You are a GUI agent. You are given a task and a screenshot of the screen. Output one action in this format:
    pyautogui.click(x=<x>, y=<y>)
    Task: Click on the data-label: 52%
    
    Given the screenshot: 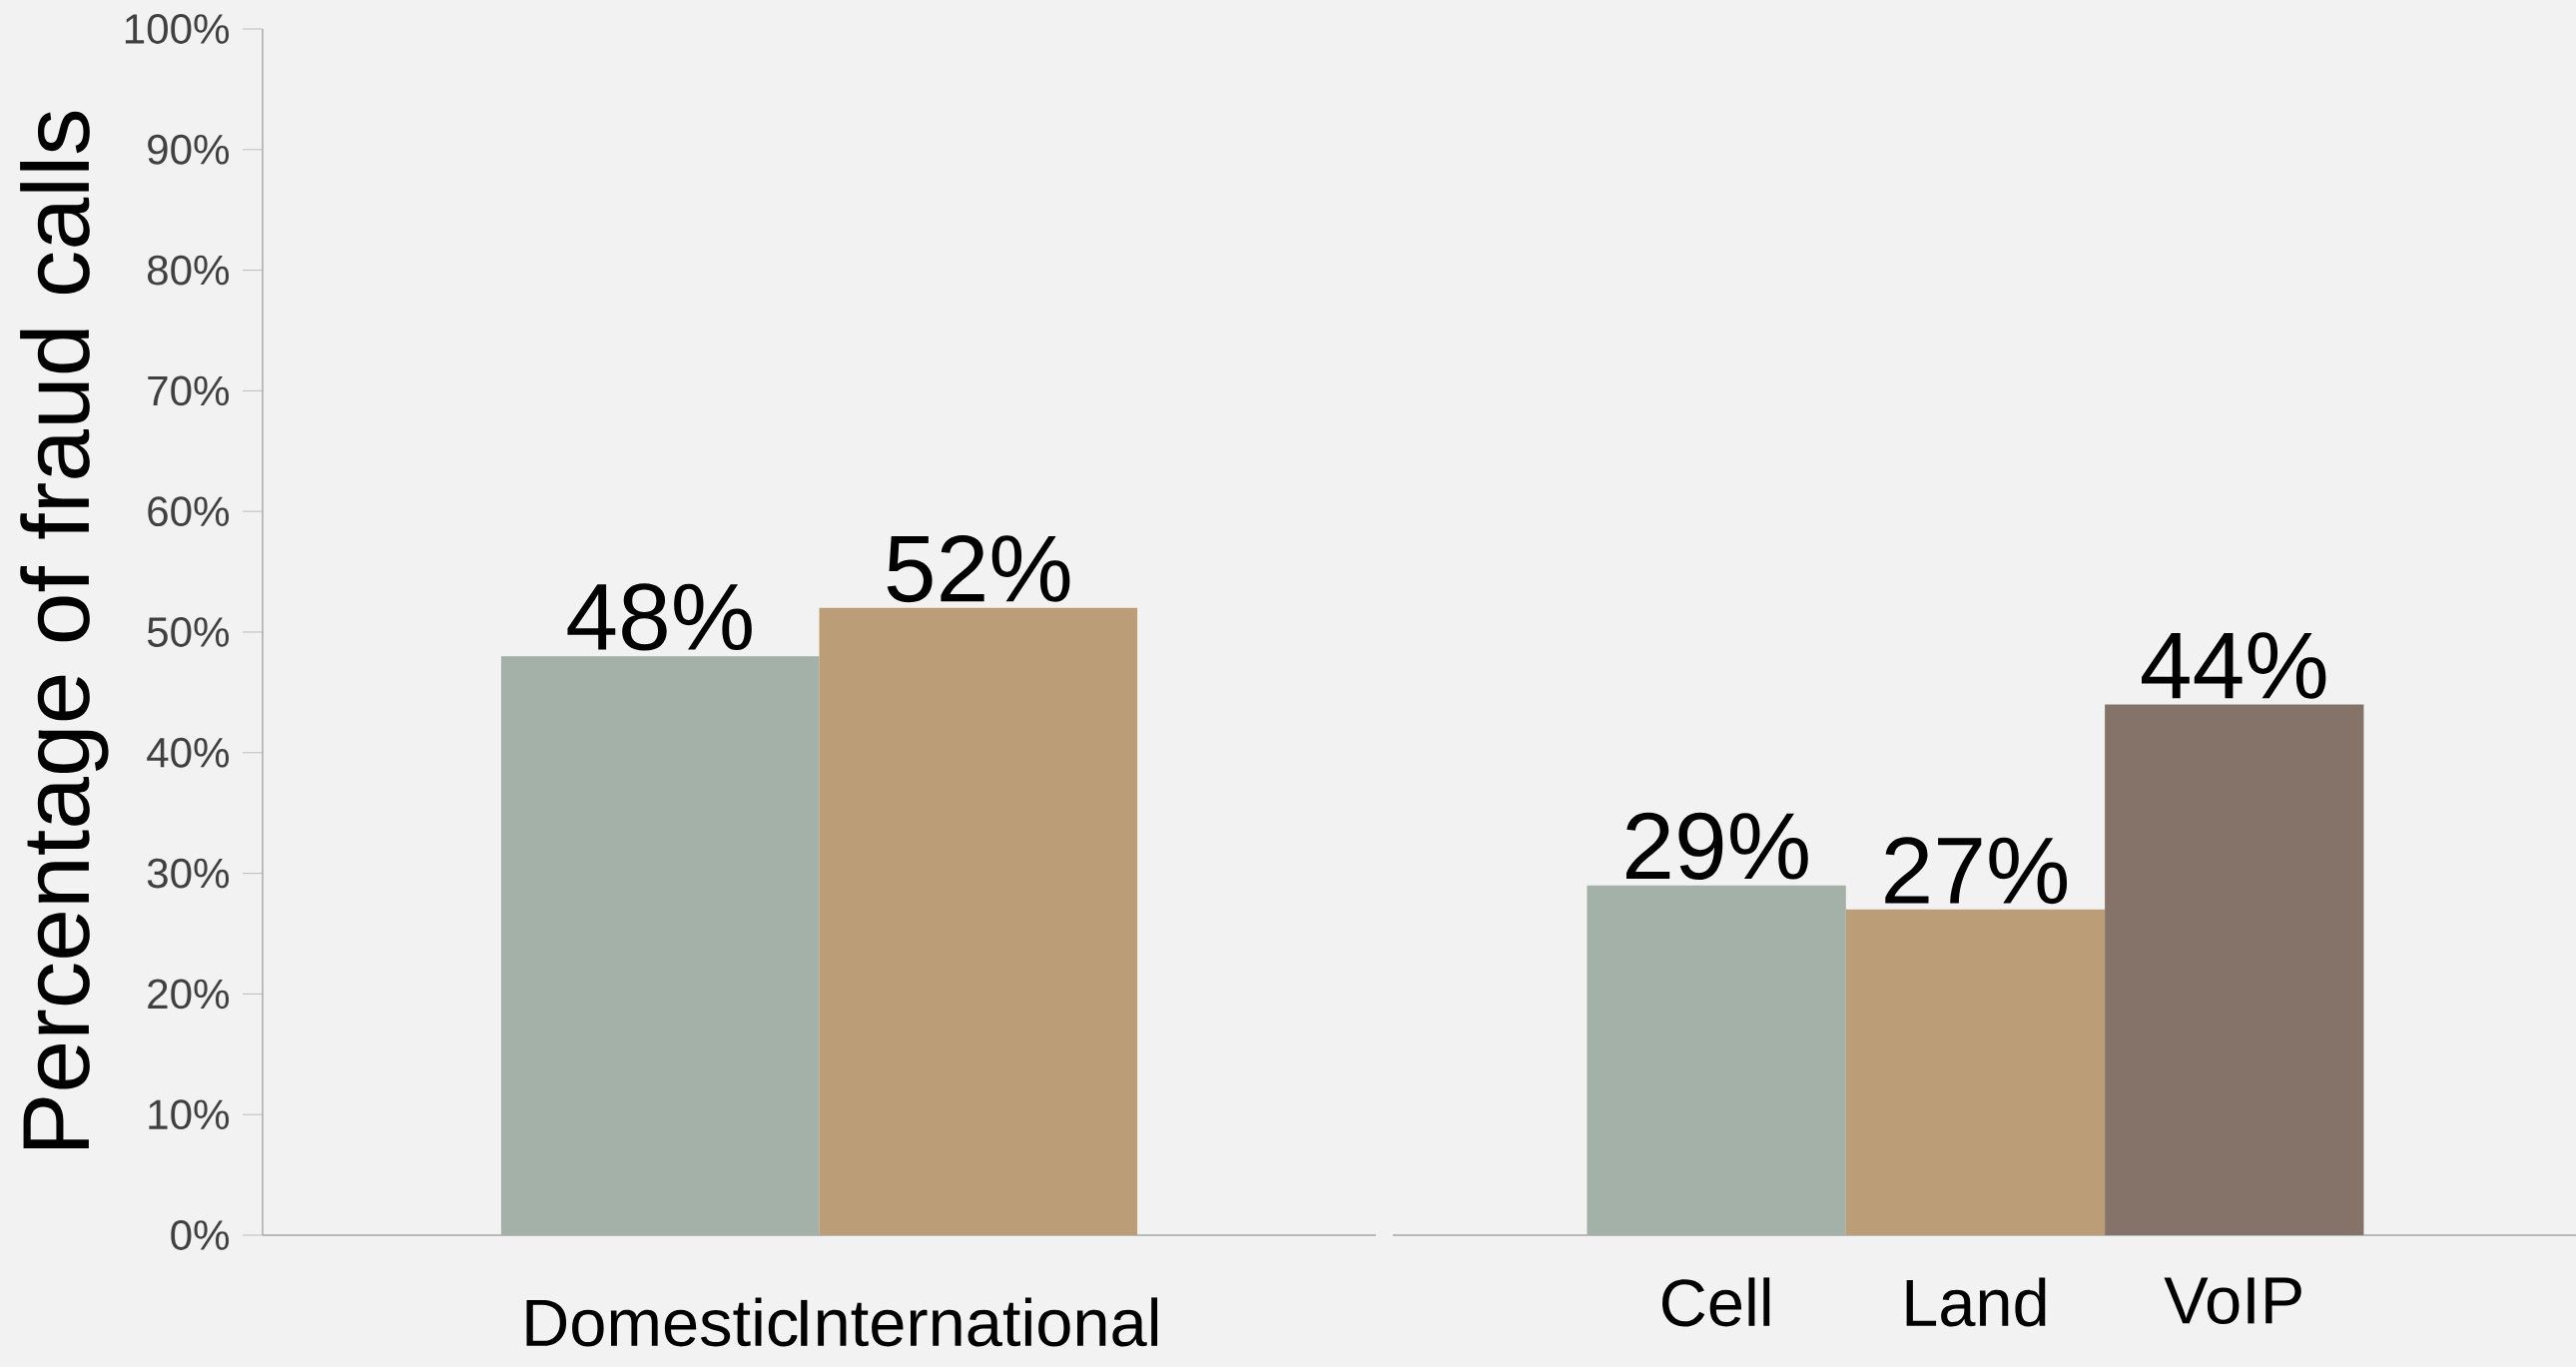 What is the action you would take?
    pyautogui.click(x=978, y=568)
    